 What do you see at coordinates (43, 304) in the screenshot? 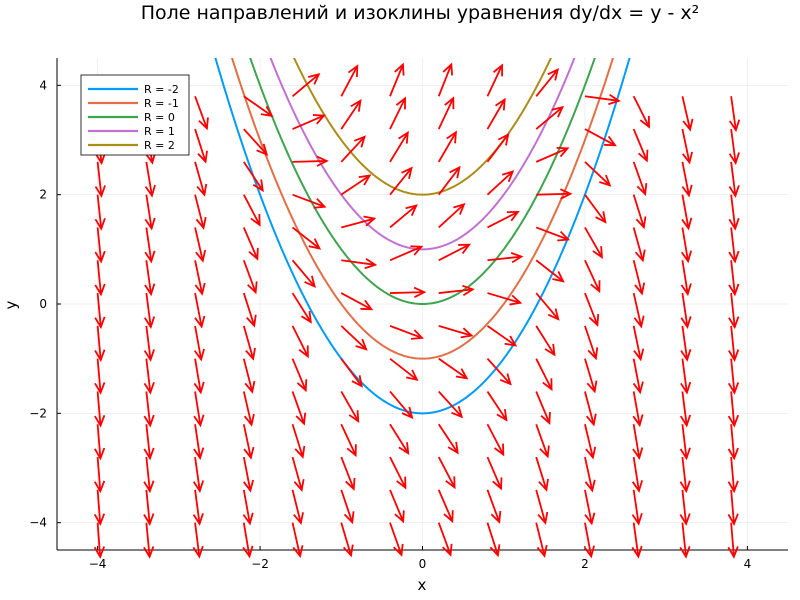
I see `y-tick-label: 0` at bounding box center [43, 304].